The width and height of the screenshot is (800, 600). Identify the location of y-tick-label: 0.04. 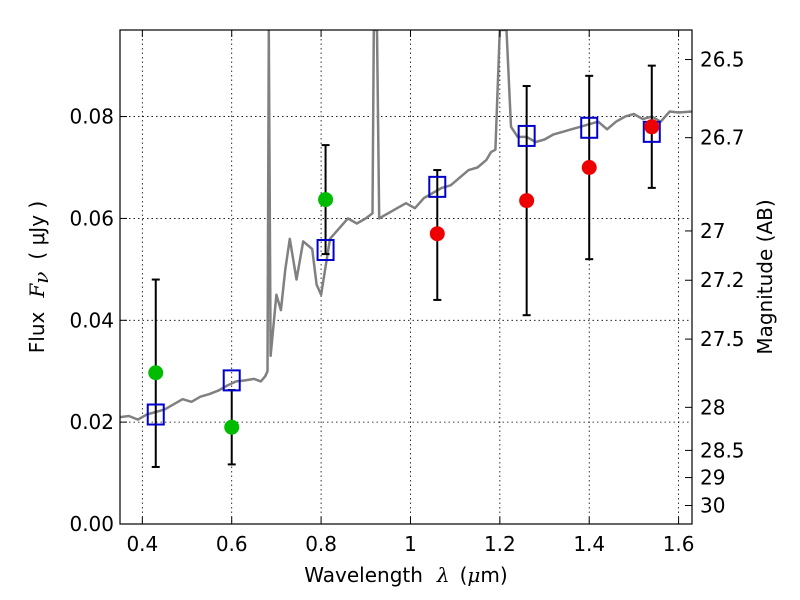
(91, 320).